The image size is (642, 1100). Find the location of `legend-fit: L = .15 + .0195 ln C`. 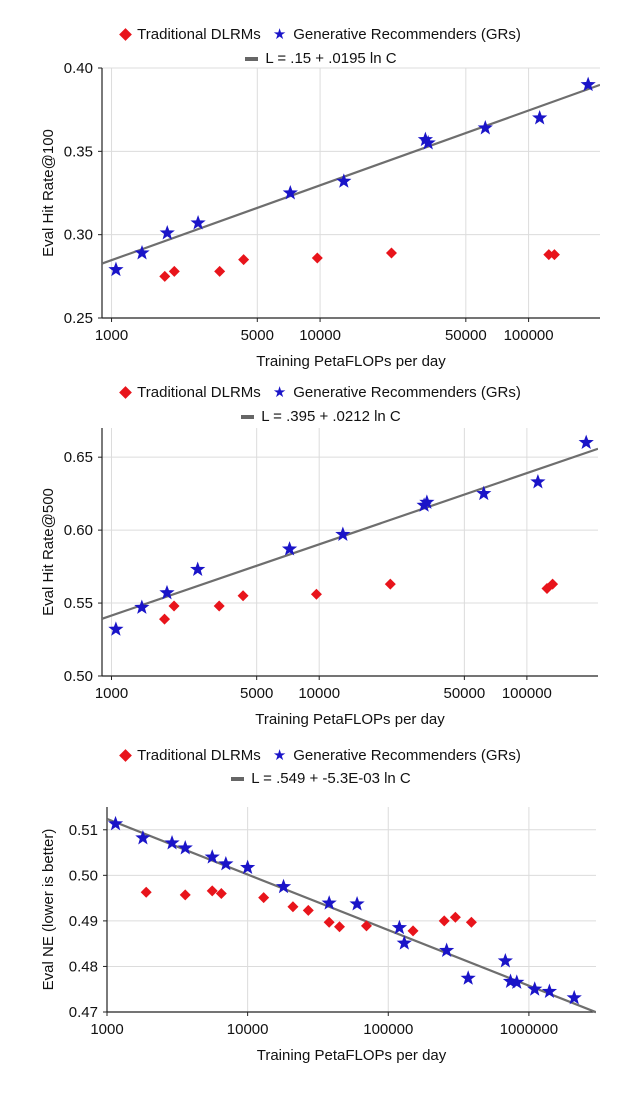

legend-fit: L = .15 + .0195 ln C is located at coordinates (321, 58).